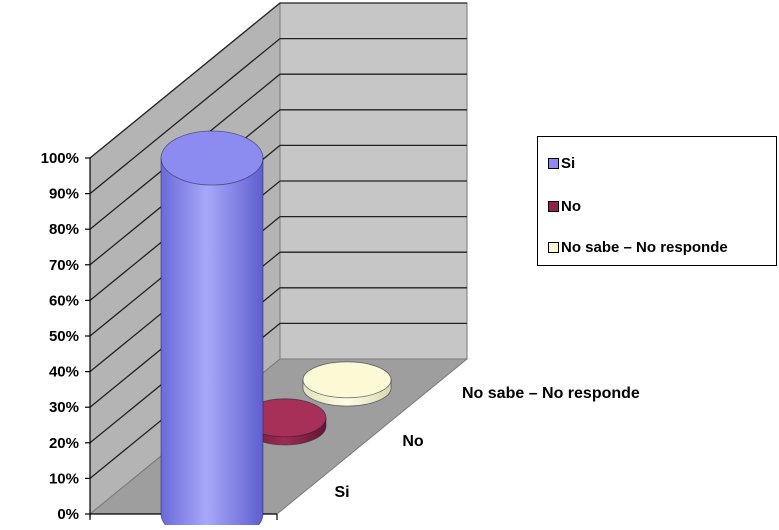  Describe the element at coordinates (568, 163) in the screenshot. I see `legend-label: Si` at that location.